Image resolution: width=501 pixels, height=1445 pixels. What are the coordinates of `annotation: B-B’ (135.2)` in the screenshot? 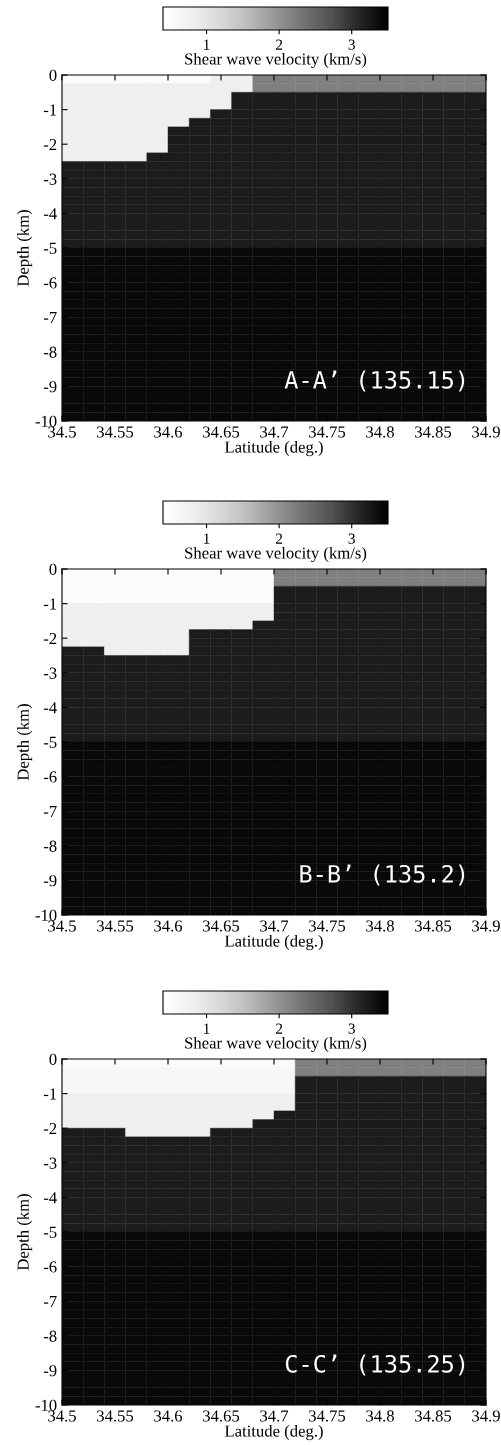 It's located at (382, 875).